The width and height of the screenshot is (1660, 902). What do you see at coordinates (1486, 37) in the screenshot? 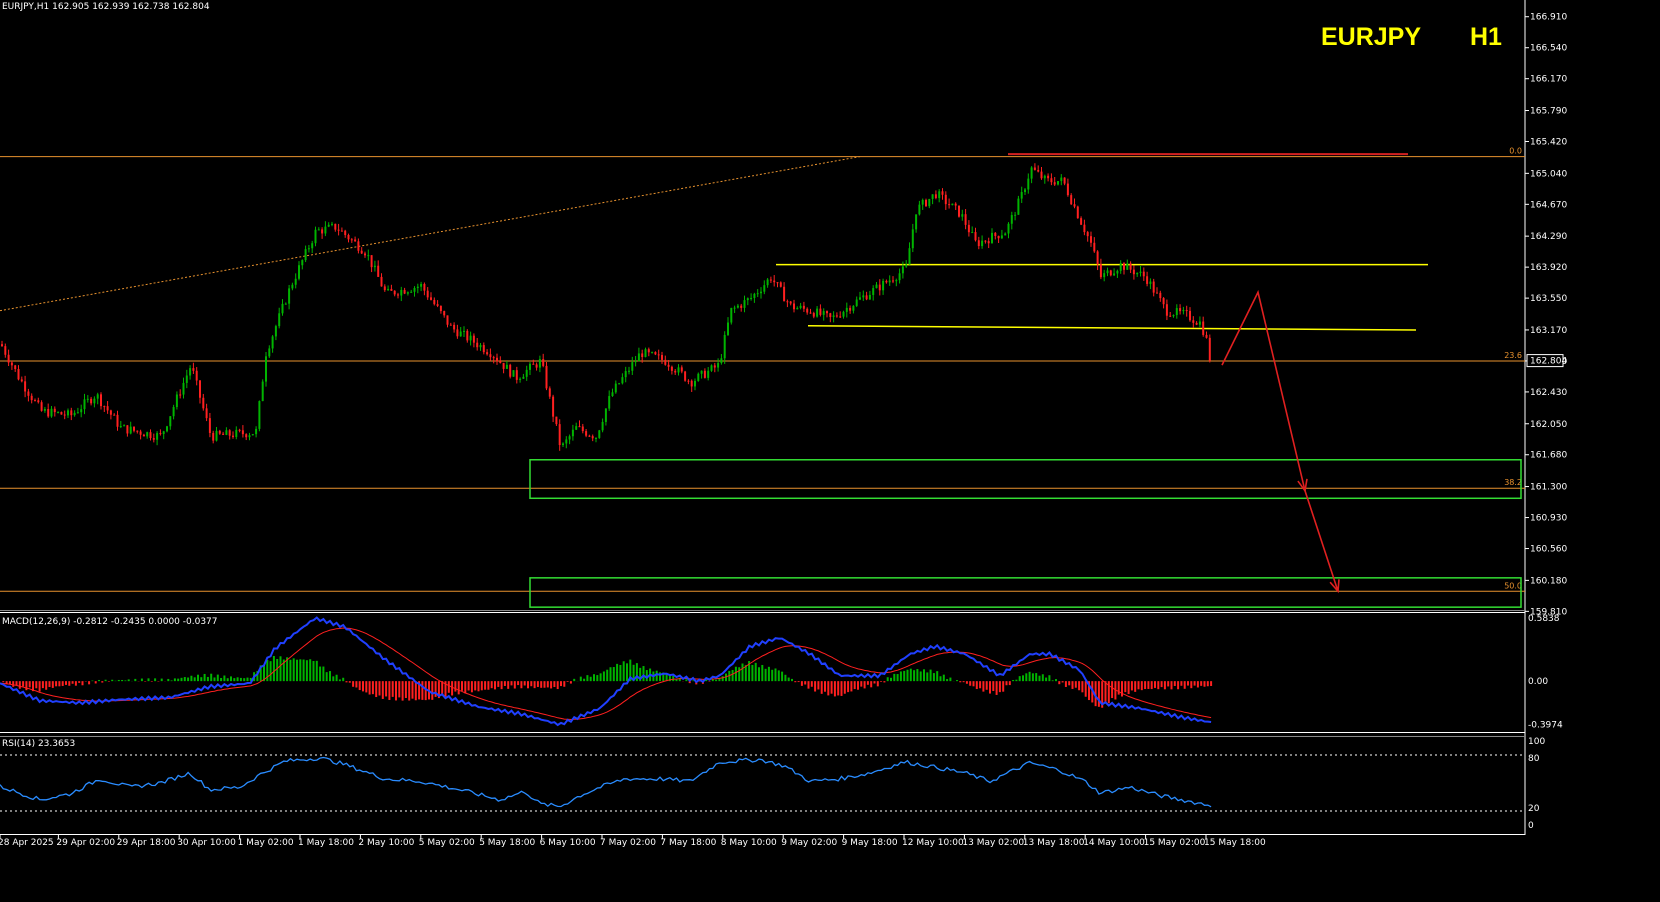
I see `timeframe-title: H1` at bounding box center [1486, 37].